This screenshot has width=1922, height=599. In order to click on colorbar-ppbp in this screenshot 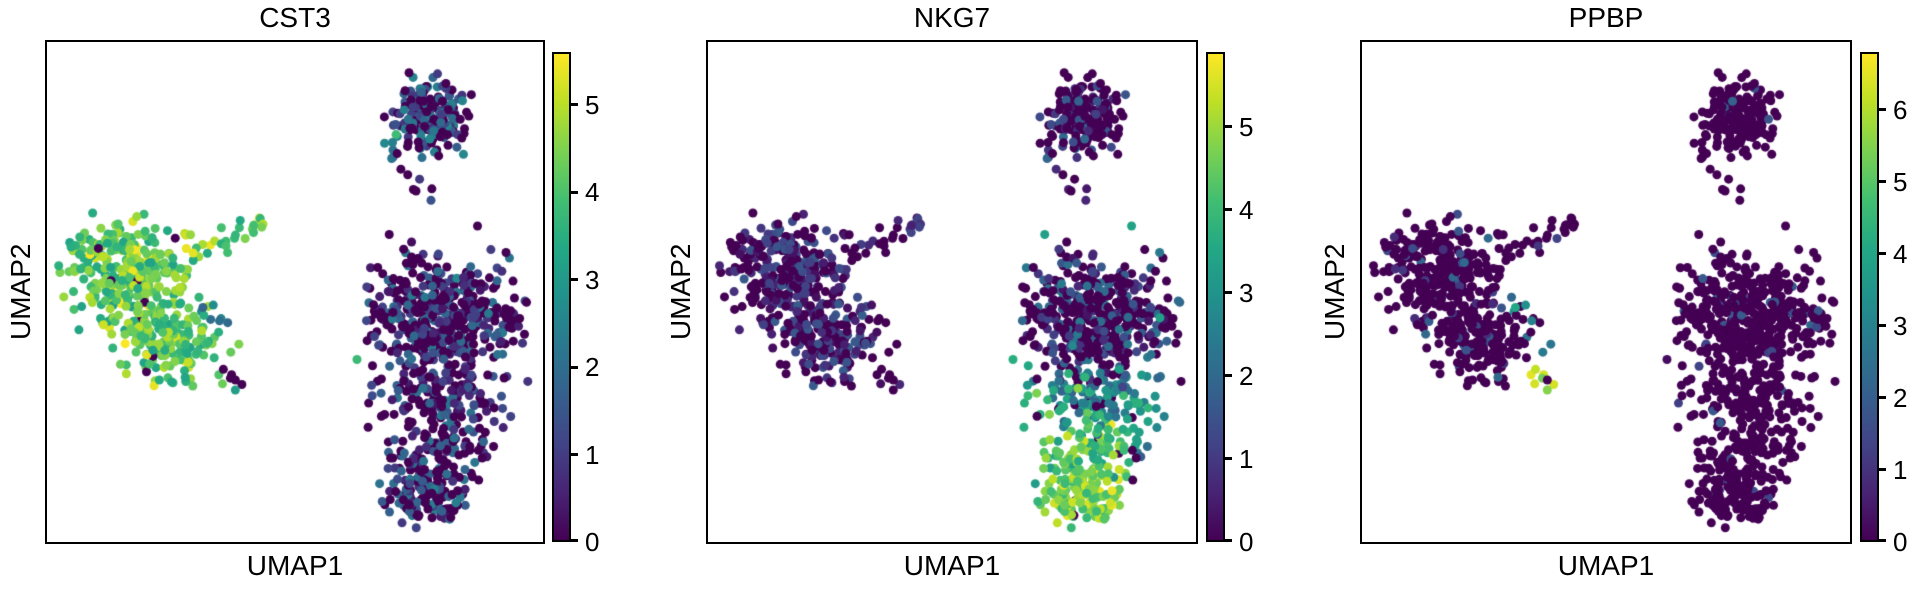, I will do `click(1869, 297)`.